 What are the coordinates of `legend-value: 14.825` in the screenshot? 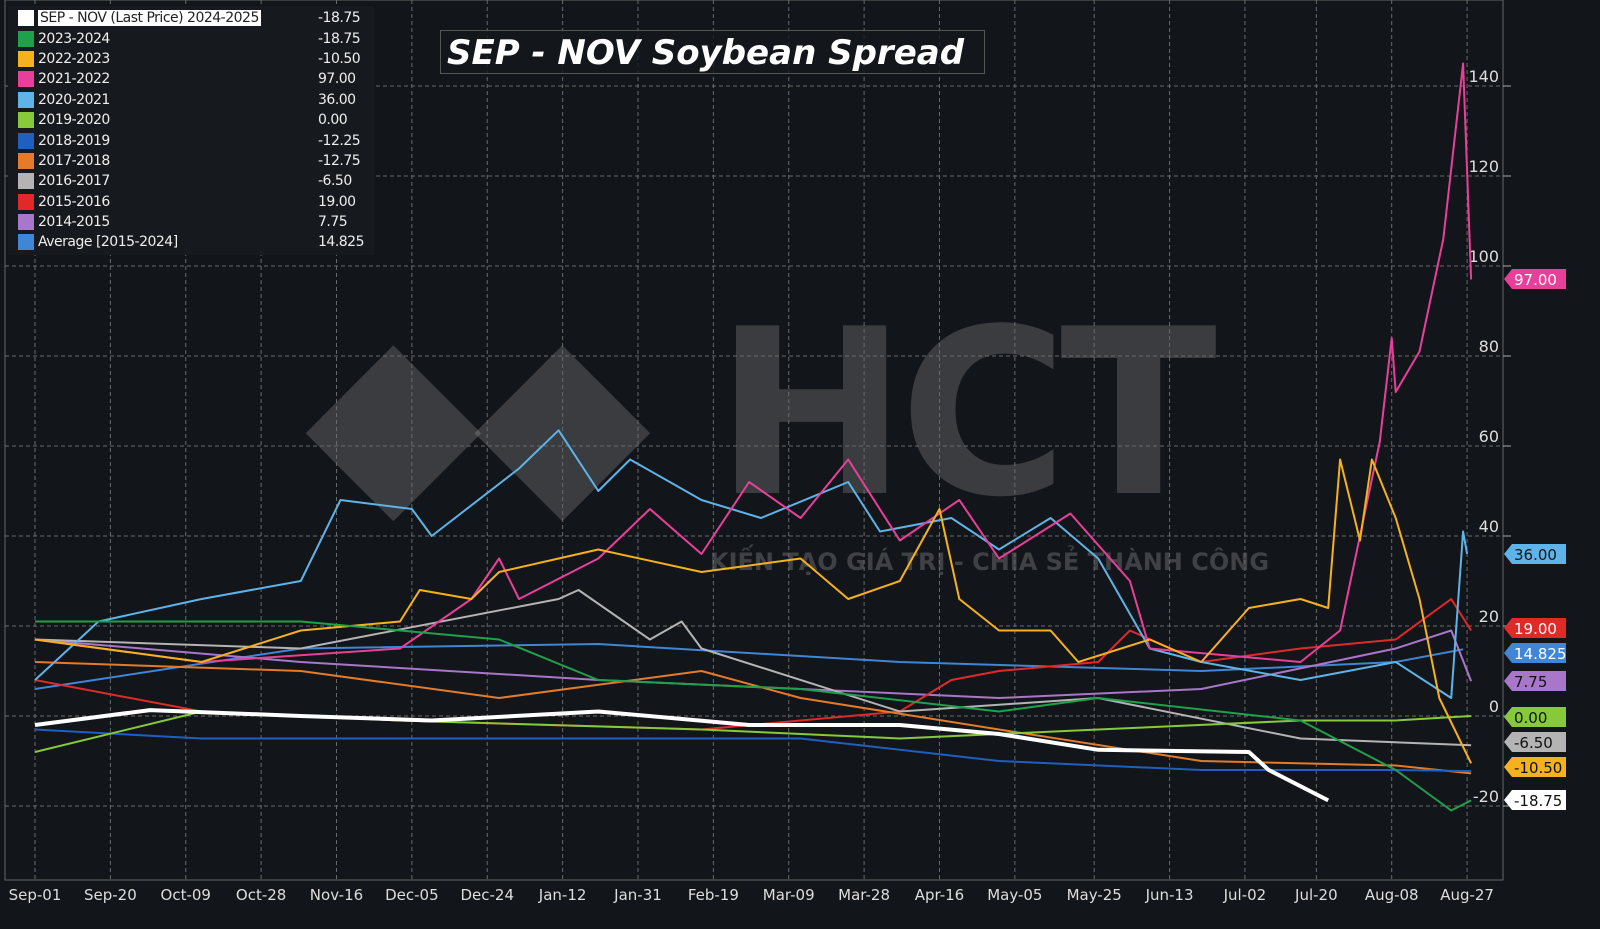 It's located at (341, 242).